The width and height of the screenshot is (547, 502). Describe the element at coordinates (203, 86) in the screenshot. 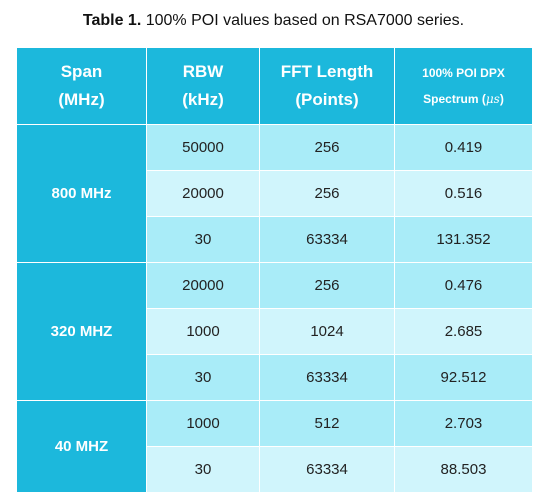

I see `header-rbw: RBW (kHz)` at that location.